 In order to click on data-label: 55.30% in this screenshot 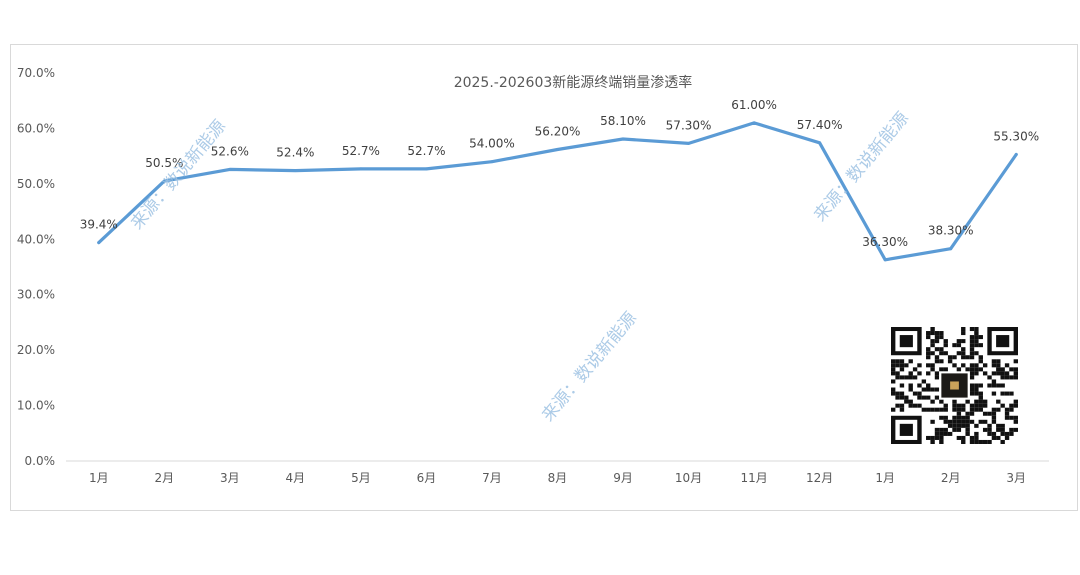, I will do `click(1016, 136)`.